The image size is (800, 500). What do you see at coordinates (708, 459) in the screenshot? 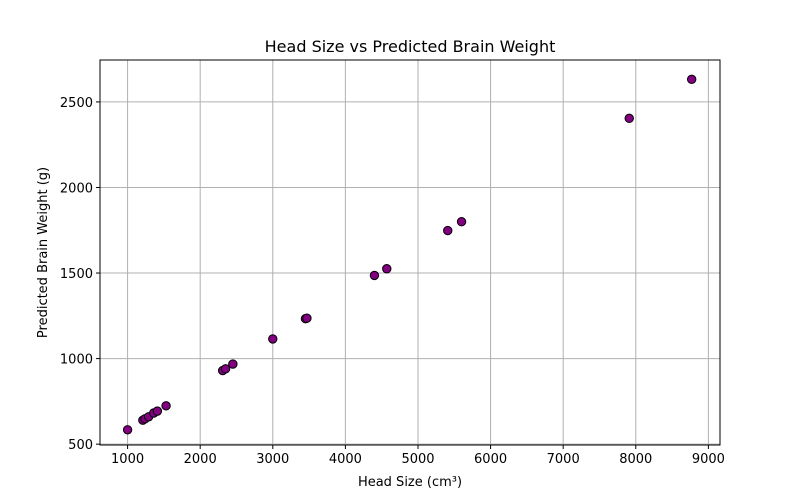
I see `x-tick-label: 9000` at bounding box center [708, 459].